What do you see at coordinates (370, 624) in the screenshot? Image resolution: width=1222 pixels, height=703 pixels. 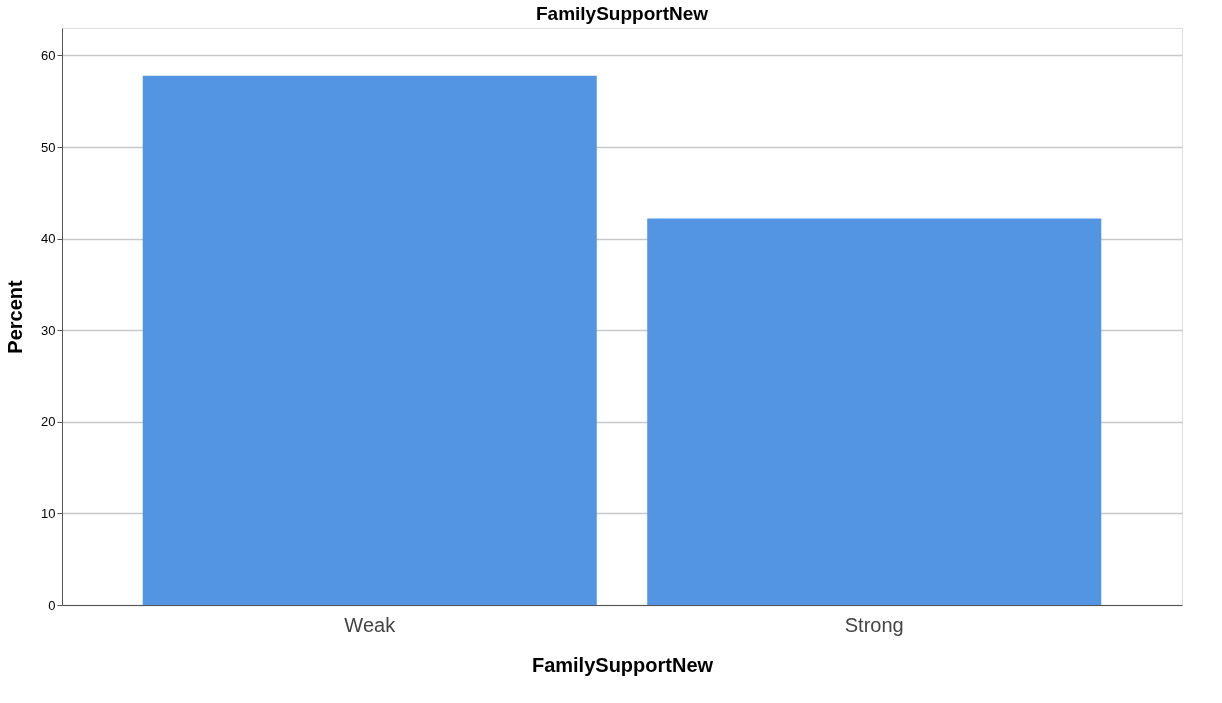 I see `x-tick-label: Weak` at bounding box center [370, 624].